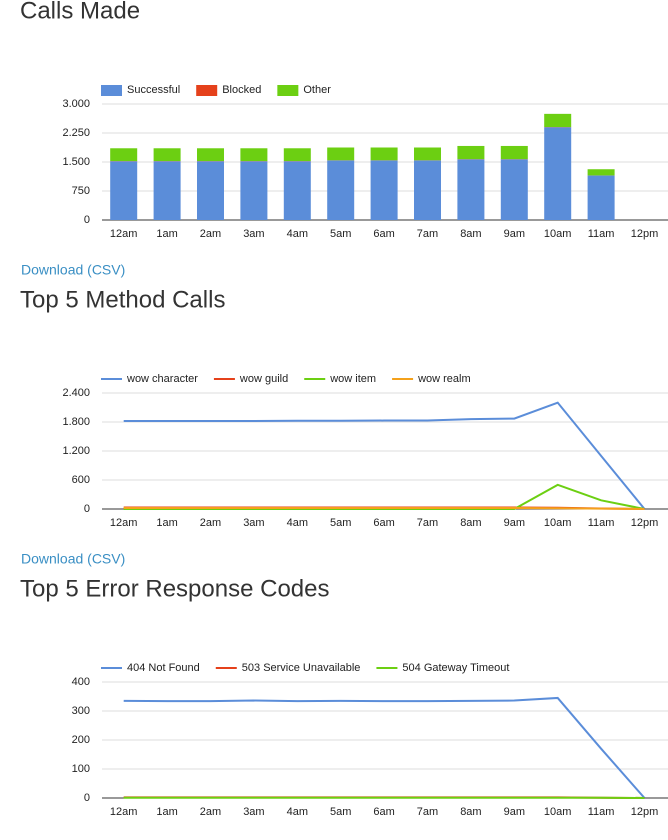 This screenshot has width=668, height=840. I want to click on chart-title: Top 5 Error Response Codes, so click(175, 588).